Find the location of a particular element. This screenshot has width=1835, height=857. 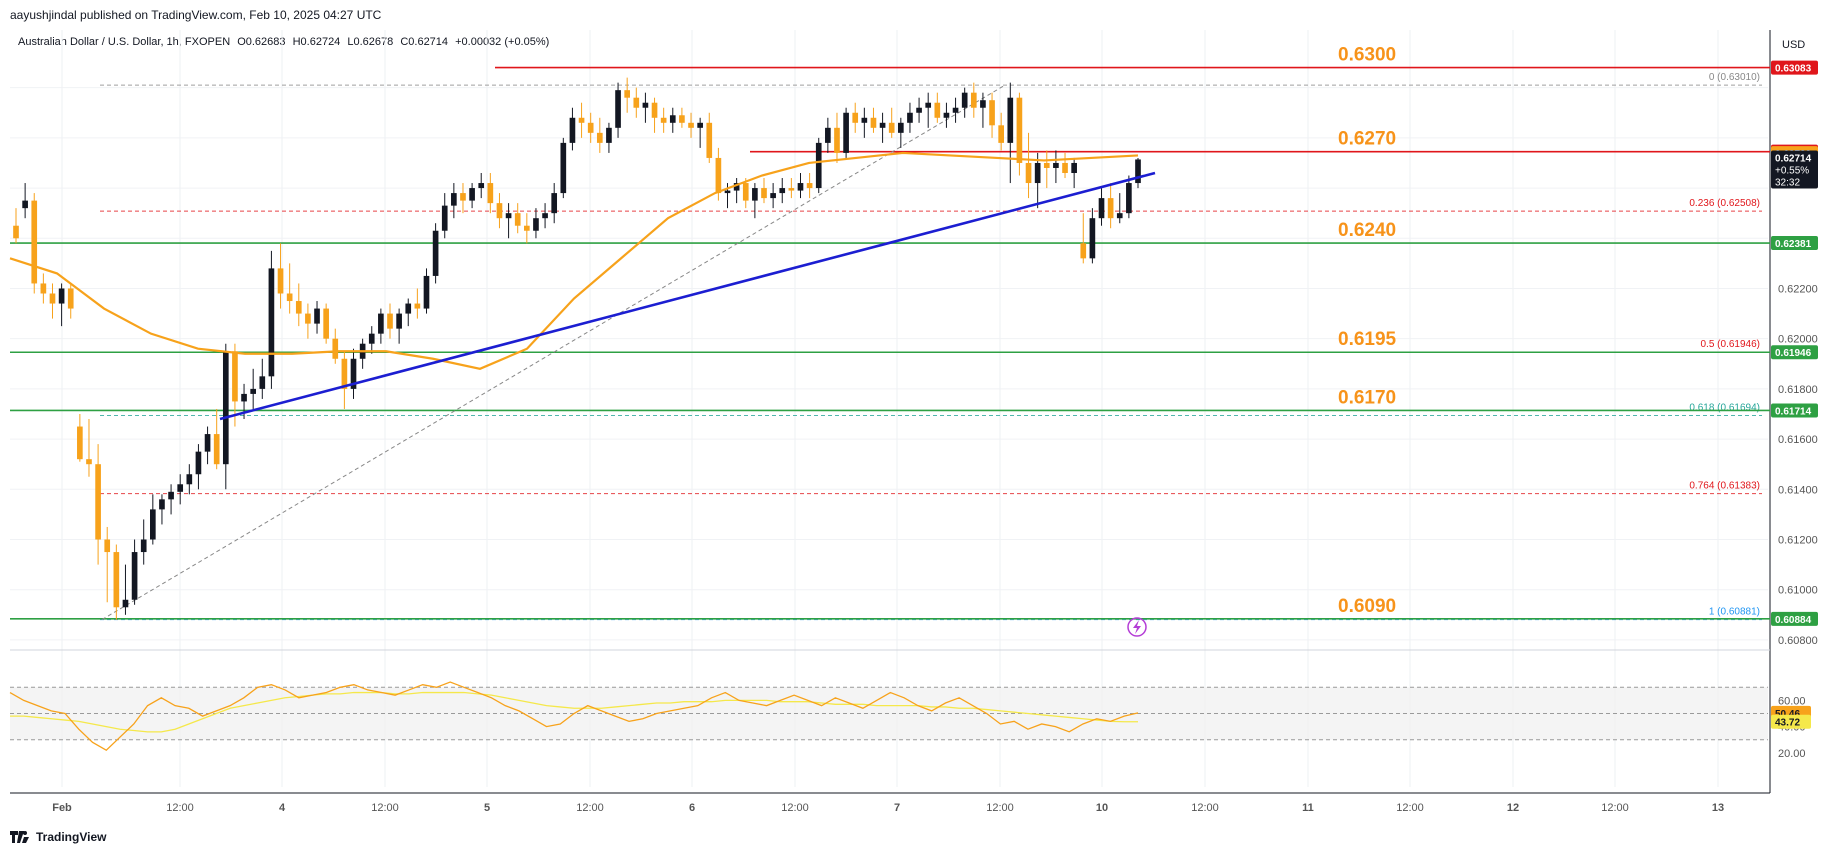

time-tick-label: Feb is located at coordinates (62, 808).